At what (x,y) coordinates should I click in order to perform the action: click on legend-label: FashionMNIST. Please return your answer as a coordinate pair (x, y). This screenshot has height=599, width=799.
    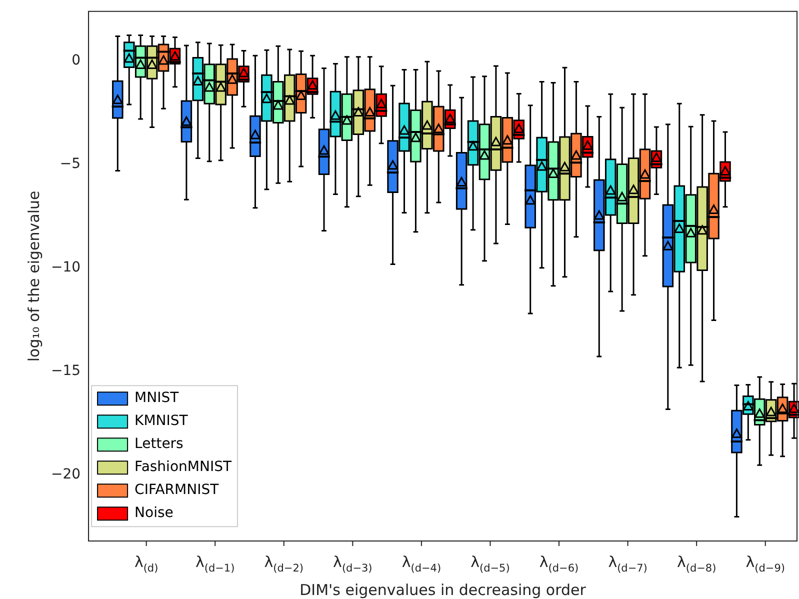
    Looking at the image, I should click on (183, 467).